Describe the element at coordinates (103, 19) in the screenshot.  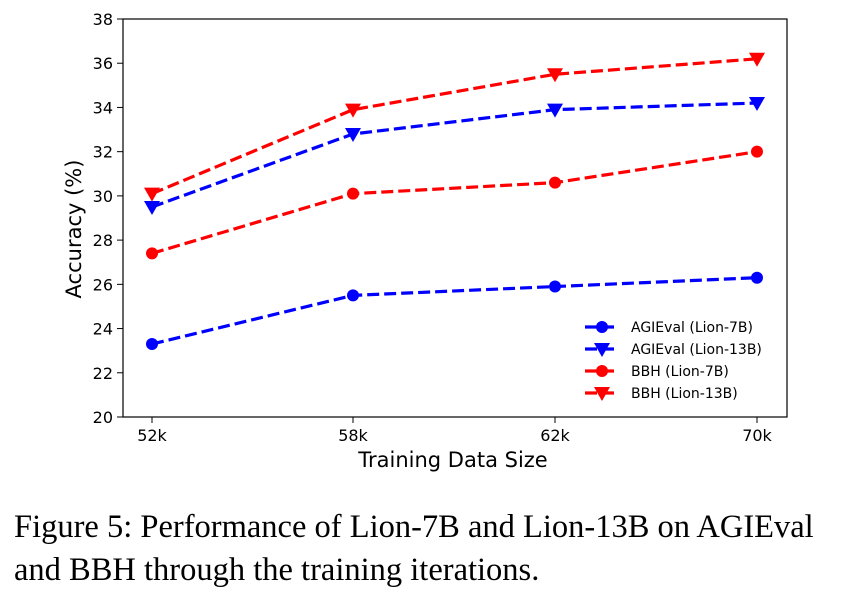
I see `y-tick-label: 38` at that location.